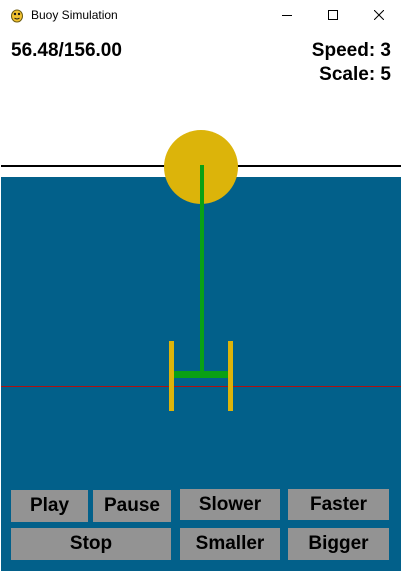  I want to click on play-button: Play, so click(49, 506).